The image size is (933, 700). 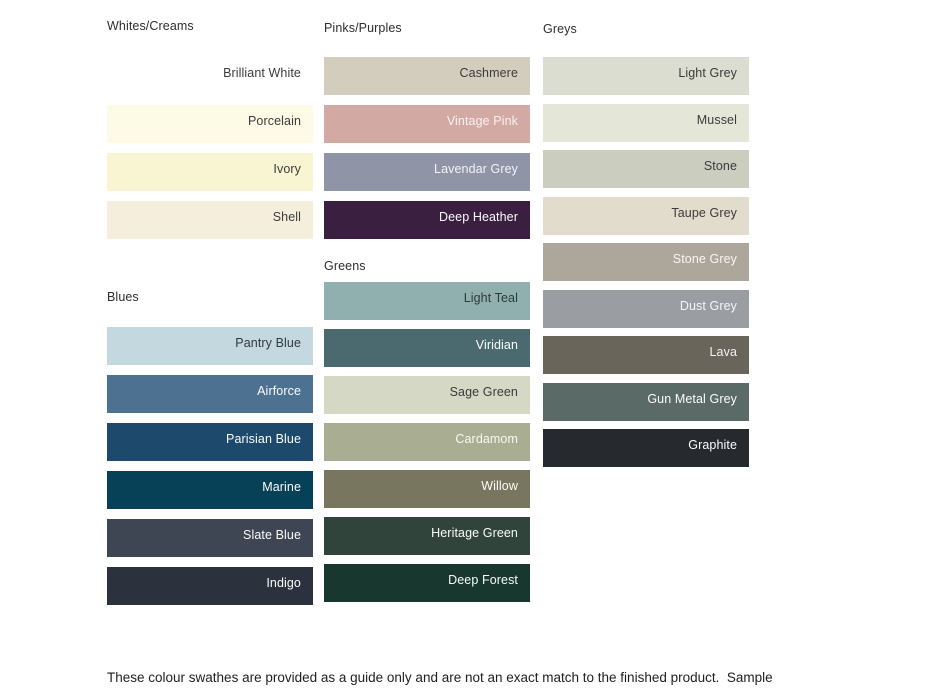 What do you see at coordinates (646, 448) in the screenshot?
I see `swatch-graphite: Graphite` at bounding box center [646, 448].